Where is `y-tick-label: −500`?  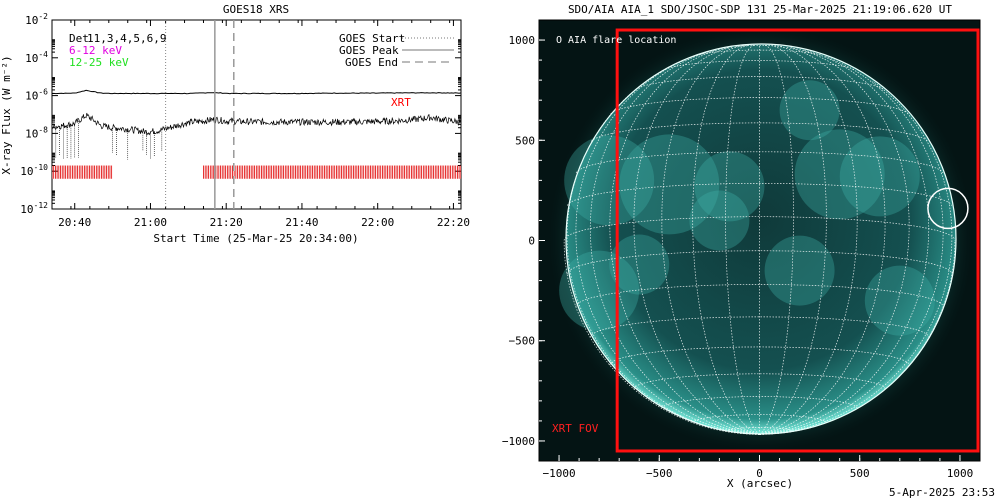
y-tick-label: −500 is located at coordinates (522, 341).